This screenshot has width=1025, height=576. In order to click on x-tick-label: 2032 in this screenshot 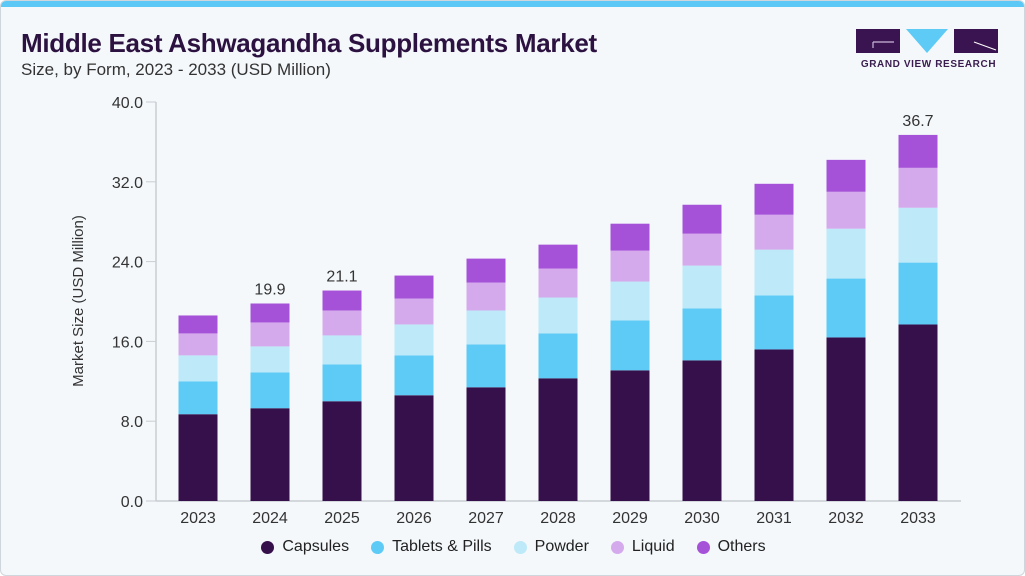, I will do `click(846, 518)`.